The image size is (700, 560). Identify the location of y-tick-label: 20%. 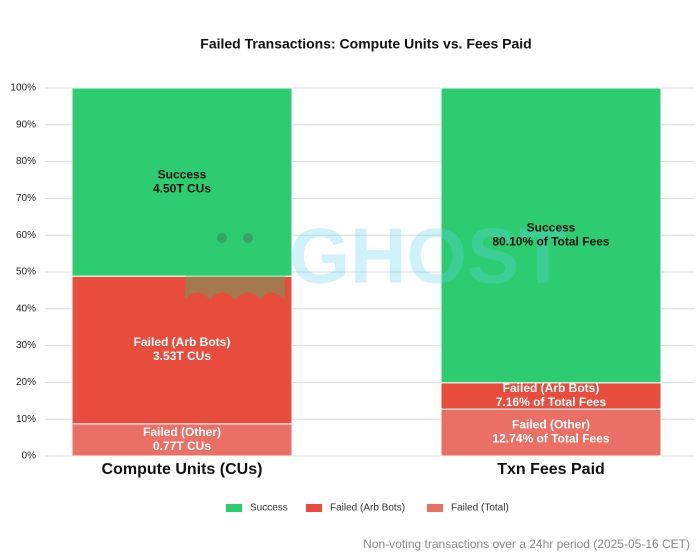
(26, 382).